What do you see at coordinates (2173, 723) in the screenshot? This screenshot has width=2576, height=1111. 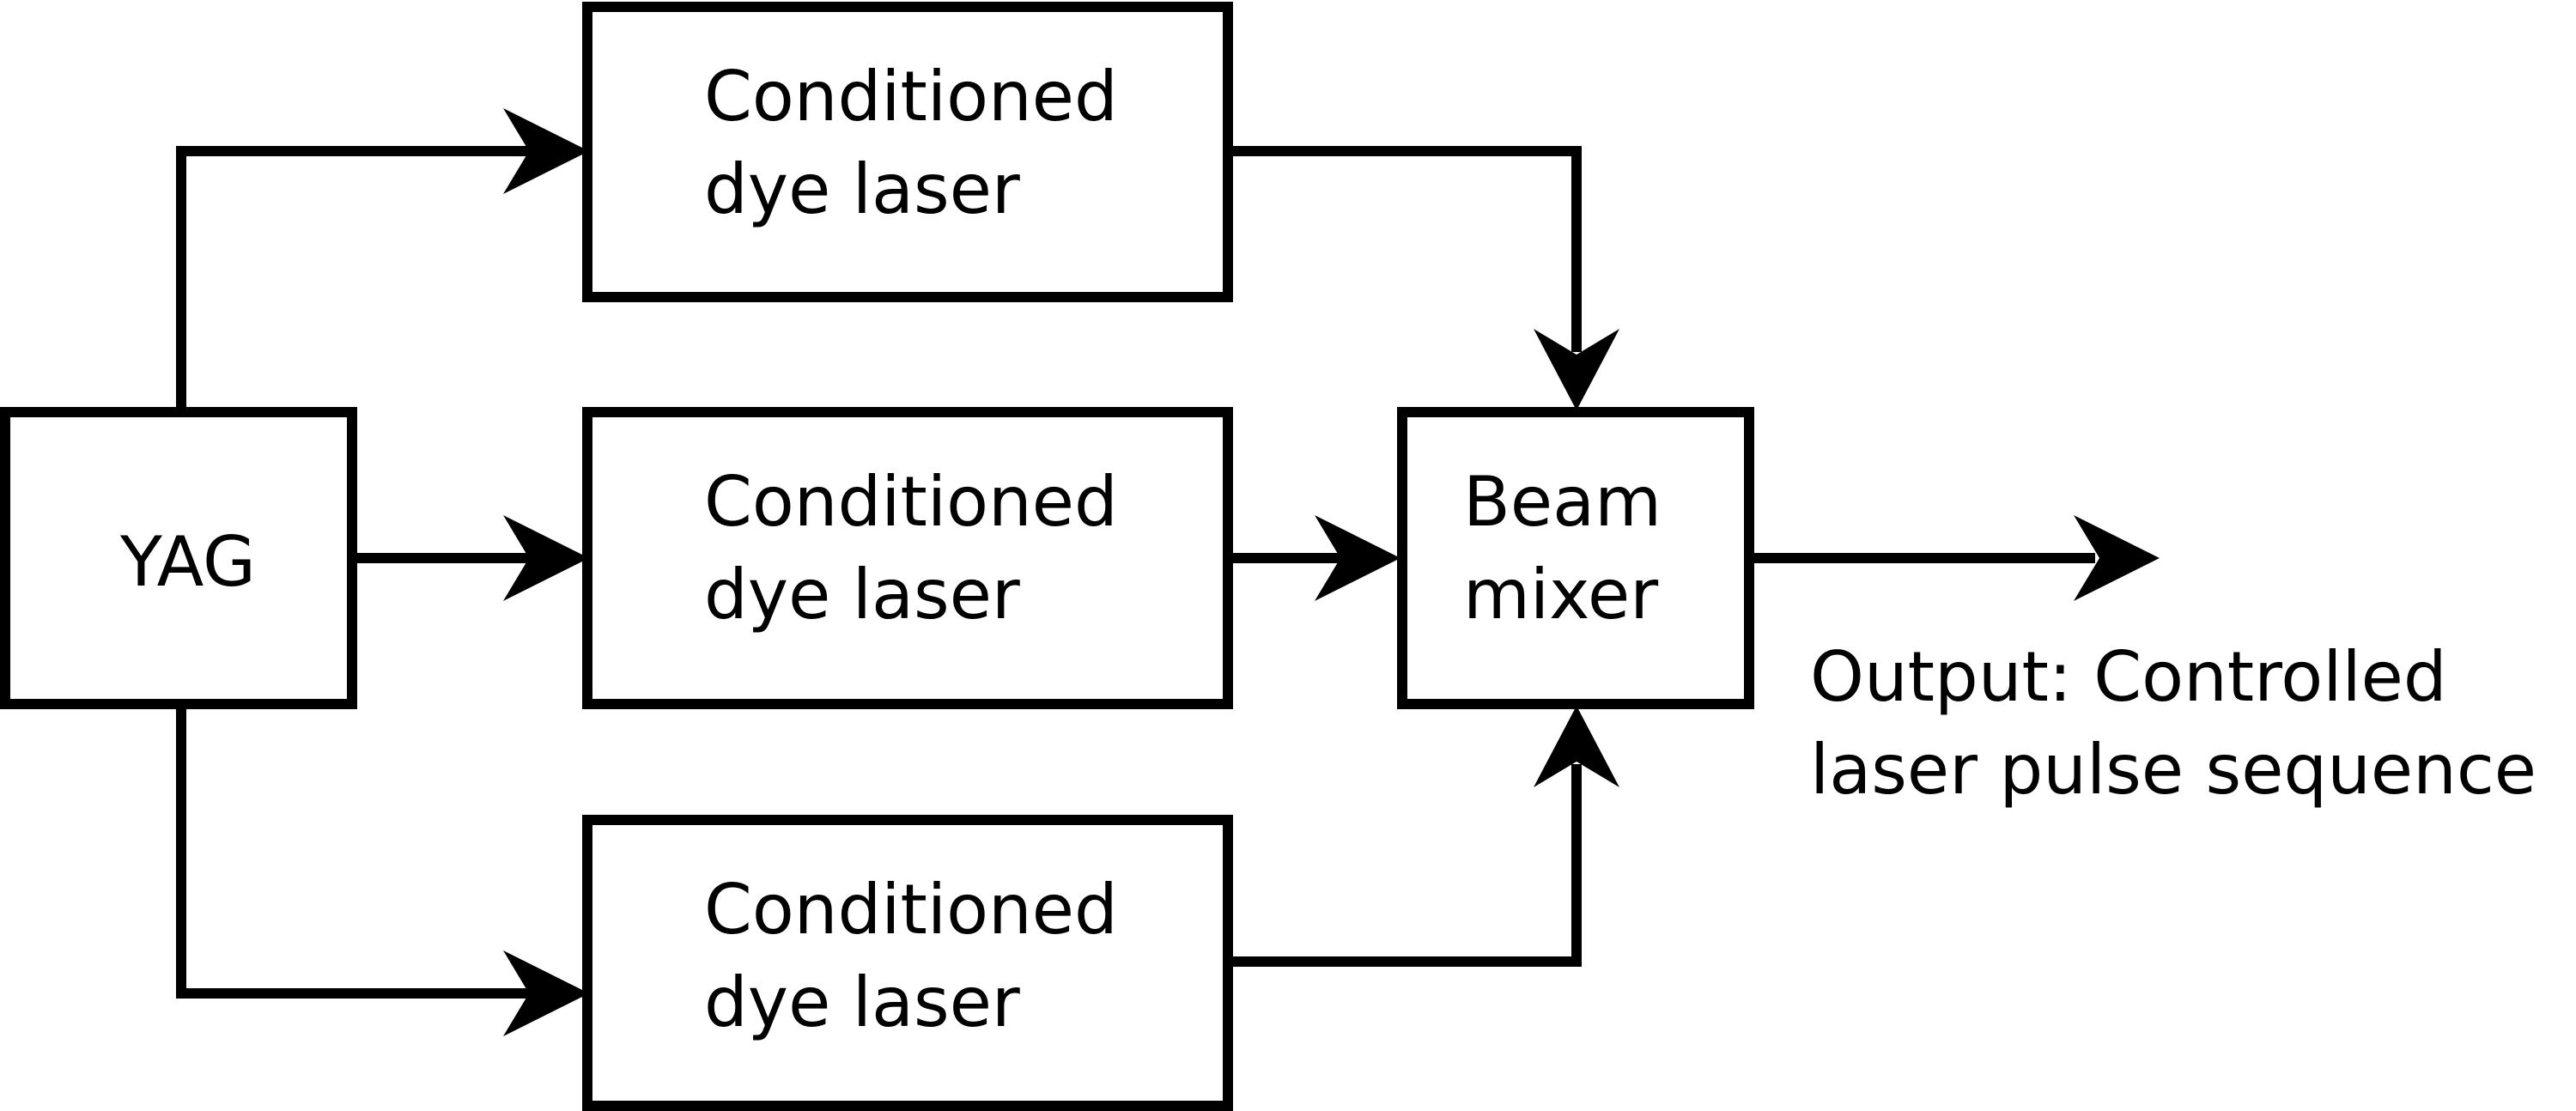 I see `output-annotation: Output: Controlled laser pulse sequence` at bounding box center [2173, 723].